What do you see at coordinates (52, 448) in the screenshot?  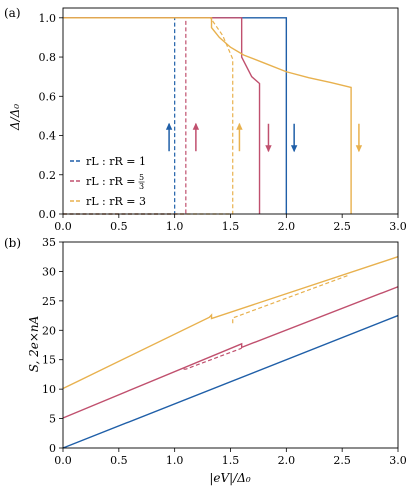 I see `y-tick-label: 0` at bounding box center [52, 448].